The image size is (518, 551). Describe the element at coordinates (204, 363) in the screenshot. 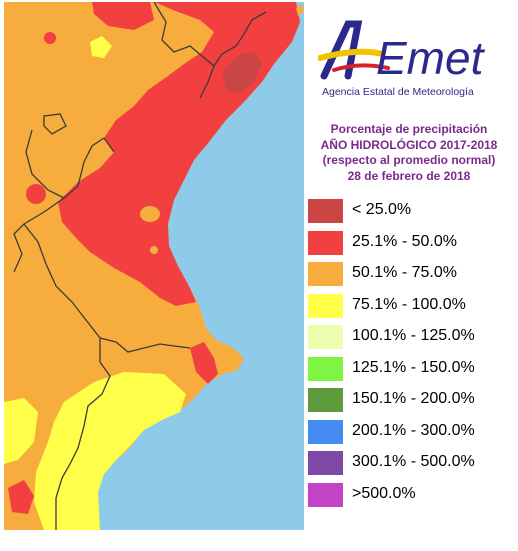

I see `region-red-south-coast` at that location.